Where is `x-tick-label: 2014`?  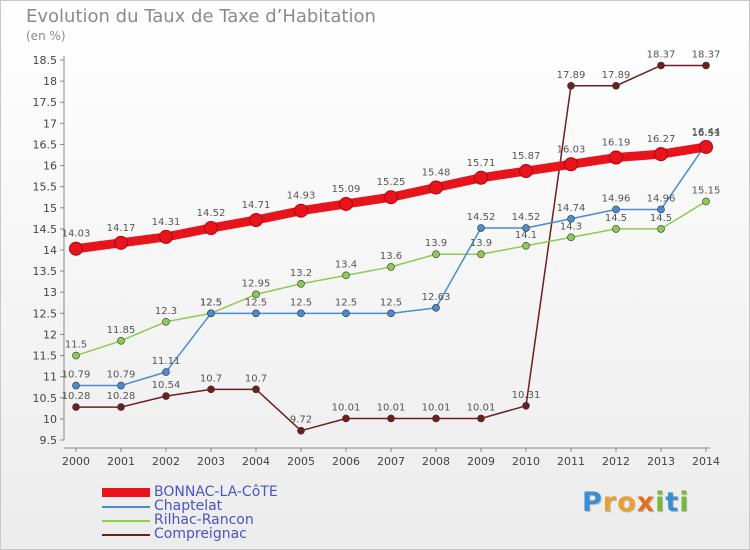 x-tick-label: 2014 is located at coordinates (706, 461).